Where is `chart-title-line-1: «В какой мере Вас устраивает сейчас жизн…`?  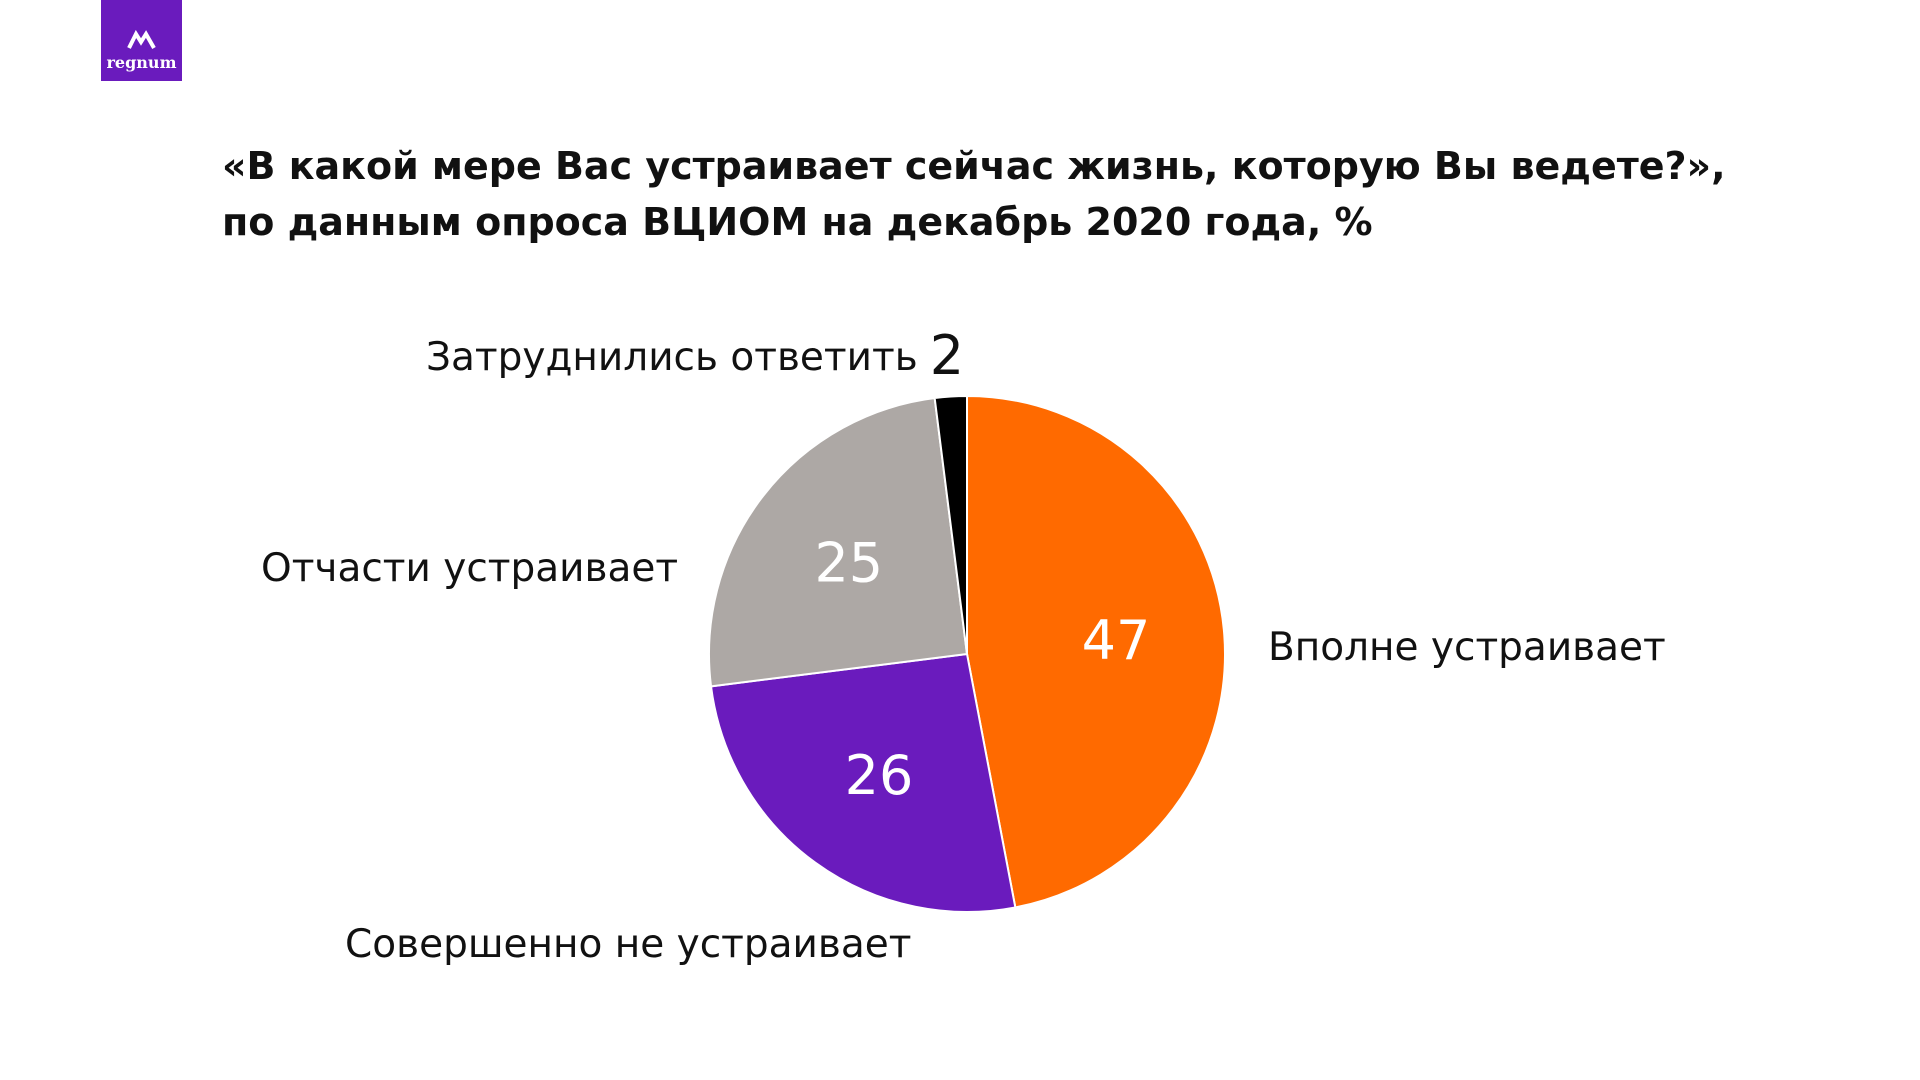
chart-title-line-1: «В какой мере Вас устраивает сейчас жизн… is located at coordinates (974, 166).